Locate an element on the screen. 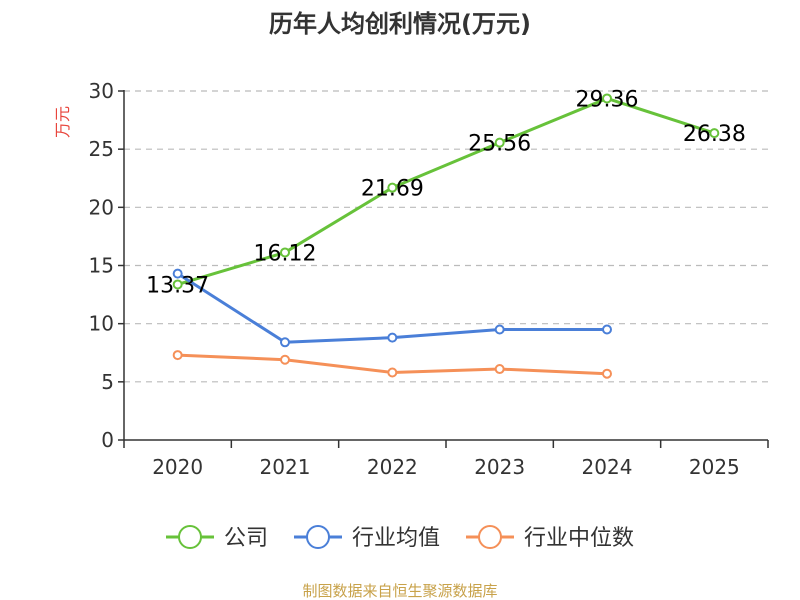 The width and height of the screenshot is (800, 600). x-tick-label: 2021 is located at coordinates (285, 467).